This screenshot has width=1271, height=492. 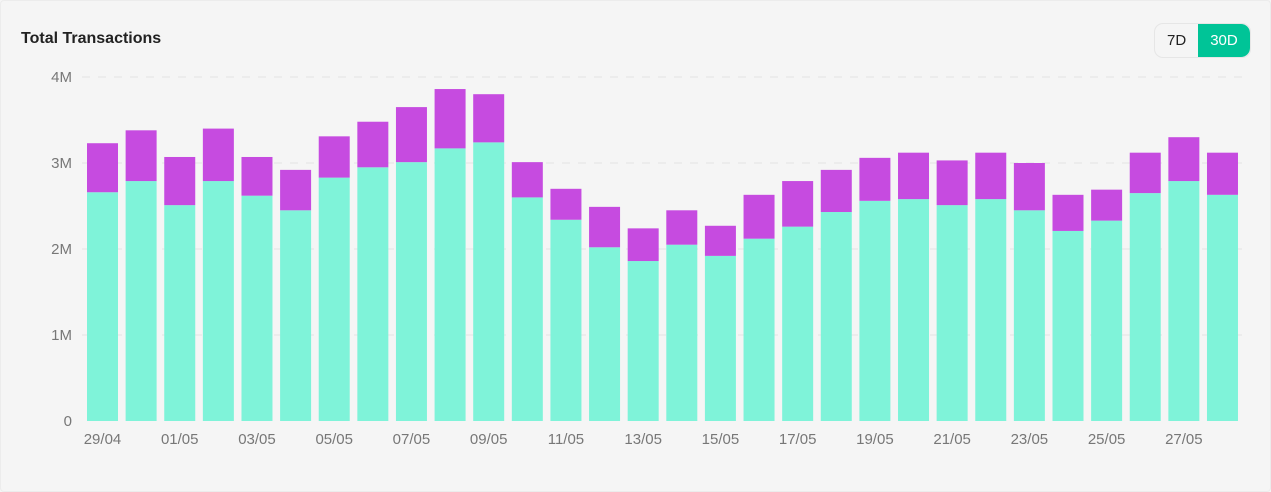 I want to click on bar-base-03/05, so click(x=257, y=308).